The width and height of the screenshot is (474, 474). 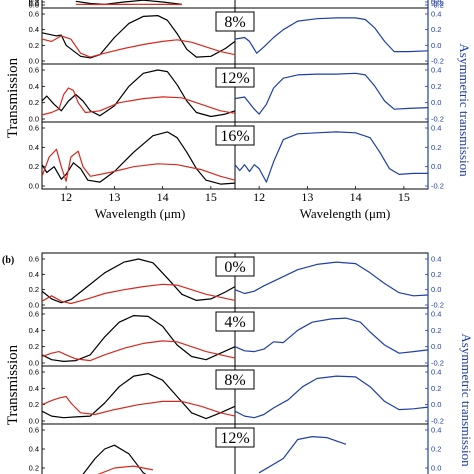 I want to click on left-xtick-label: 13, so click(x=114, y=197).